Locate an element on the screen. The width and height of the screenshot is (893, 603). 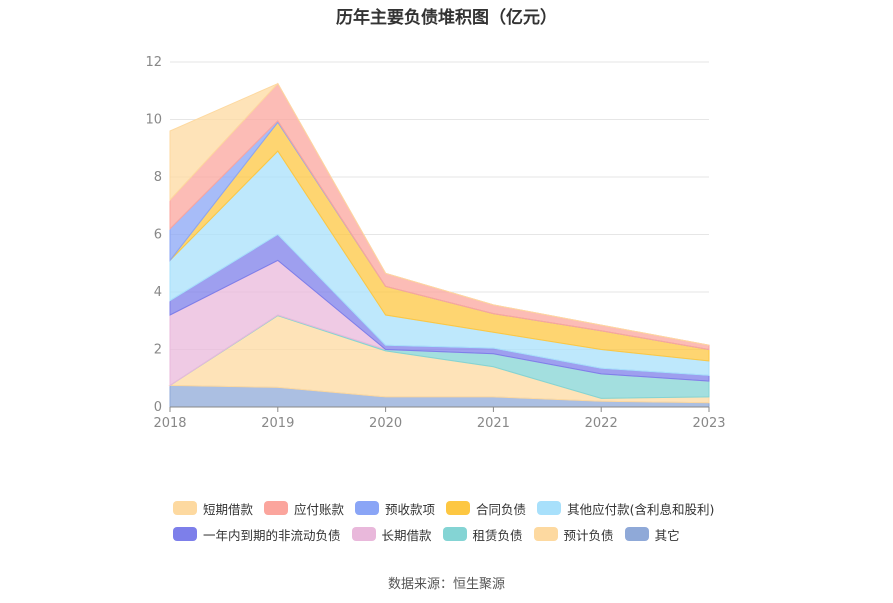
x-tick-label: 2019 is located at coordinates (277, 423).